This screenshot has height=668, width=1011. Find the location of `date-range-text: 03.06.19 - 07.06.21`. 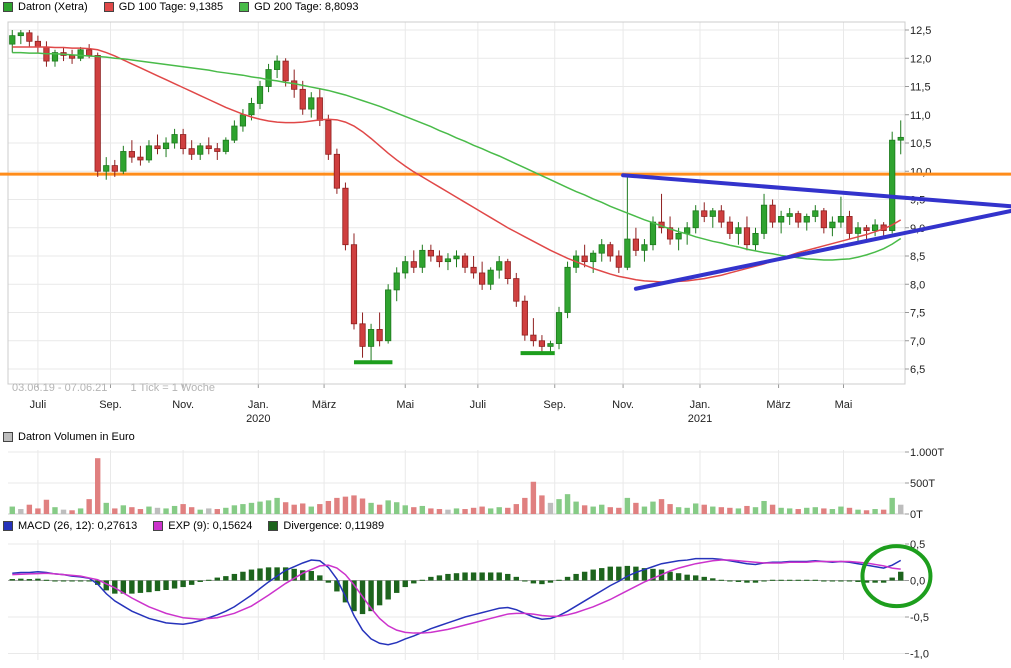

date-range-text: 03.06.19 - 07.06.21 is located at coordinates (60, 388).